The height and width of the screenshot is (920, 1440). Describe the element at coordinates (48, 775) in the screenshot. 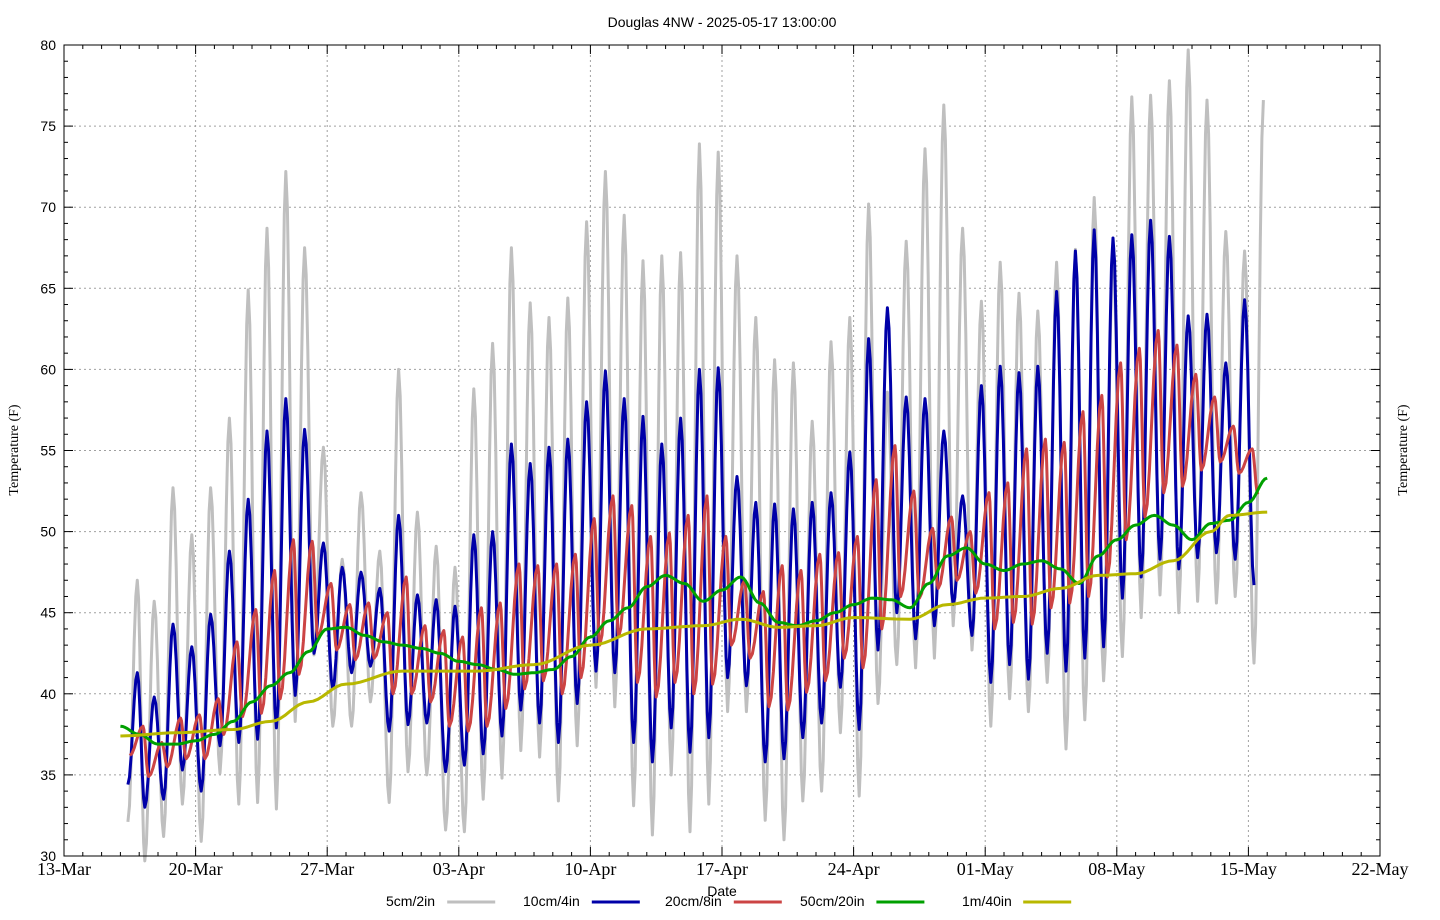

I see `y-tick-label: 35` at that location.